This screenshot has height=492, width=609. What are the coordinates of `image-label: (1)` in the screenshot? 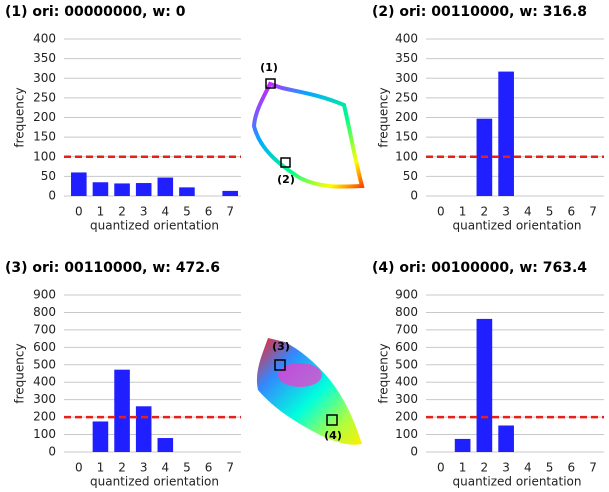 It's located at (269, 67).